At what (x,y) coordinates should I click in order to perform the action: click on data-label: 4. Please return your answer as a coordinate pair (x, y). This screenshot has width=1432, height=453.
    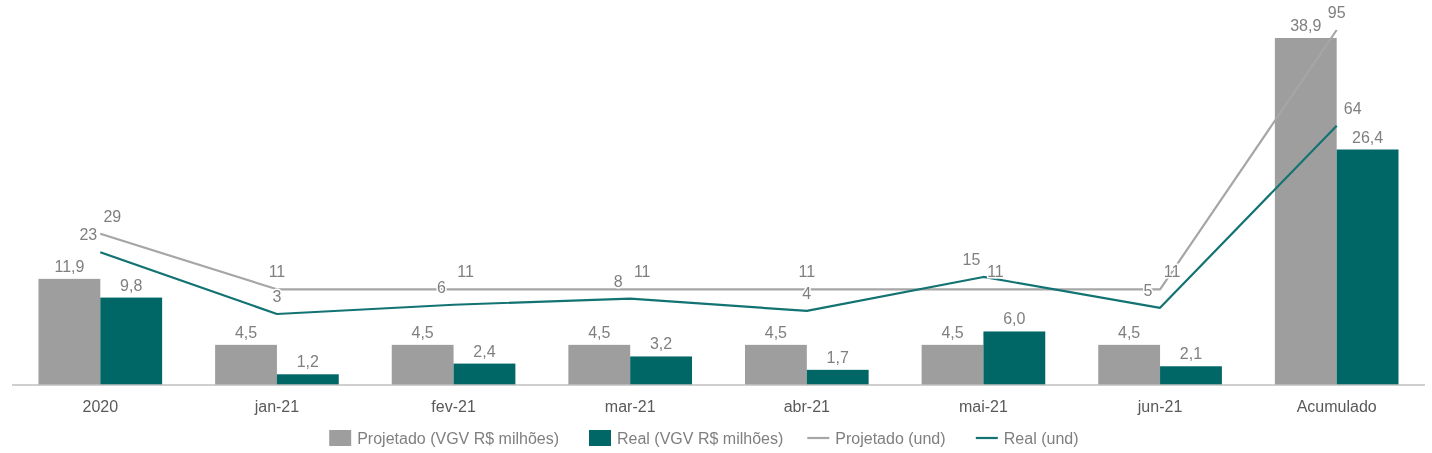
    Looking at the image, I should click on (807, 293).